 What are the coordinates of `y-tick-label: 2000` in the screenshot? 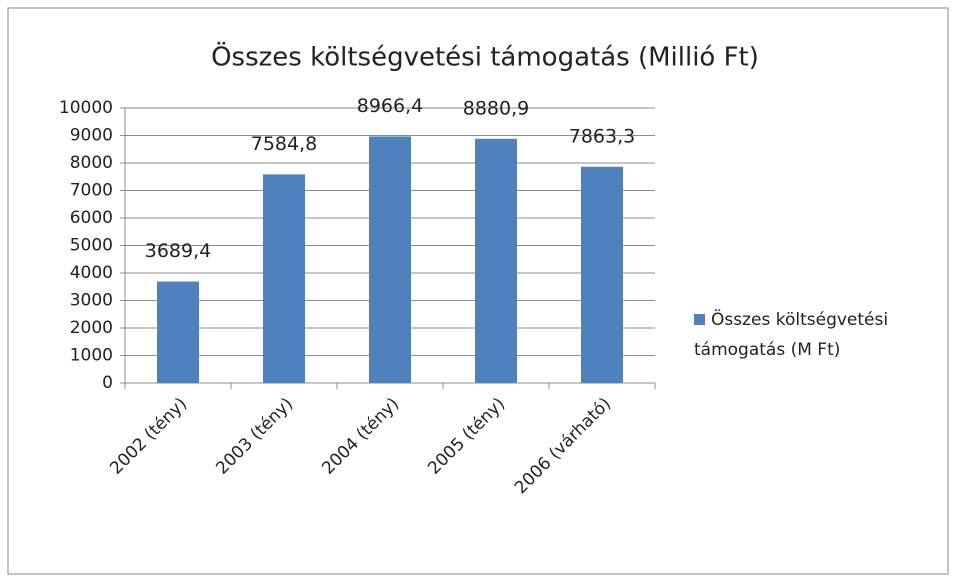 It's located at (91, 328).